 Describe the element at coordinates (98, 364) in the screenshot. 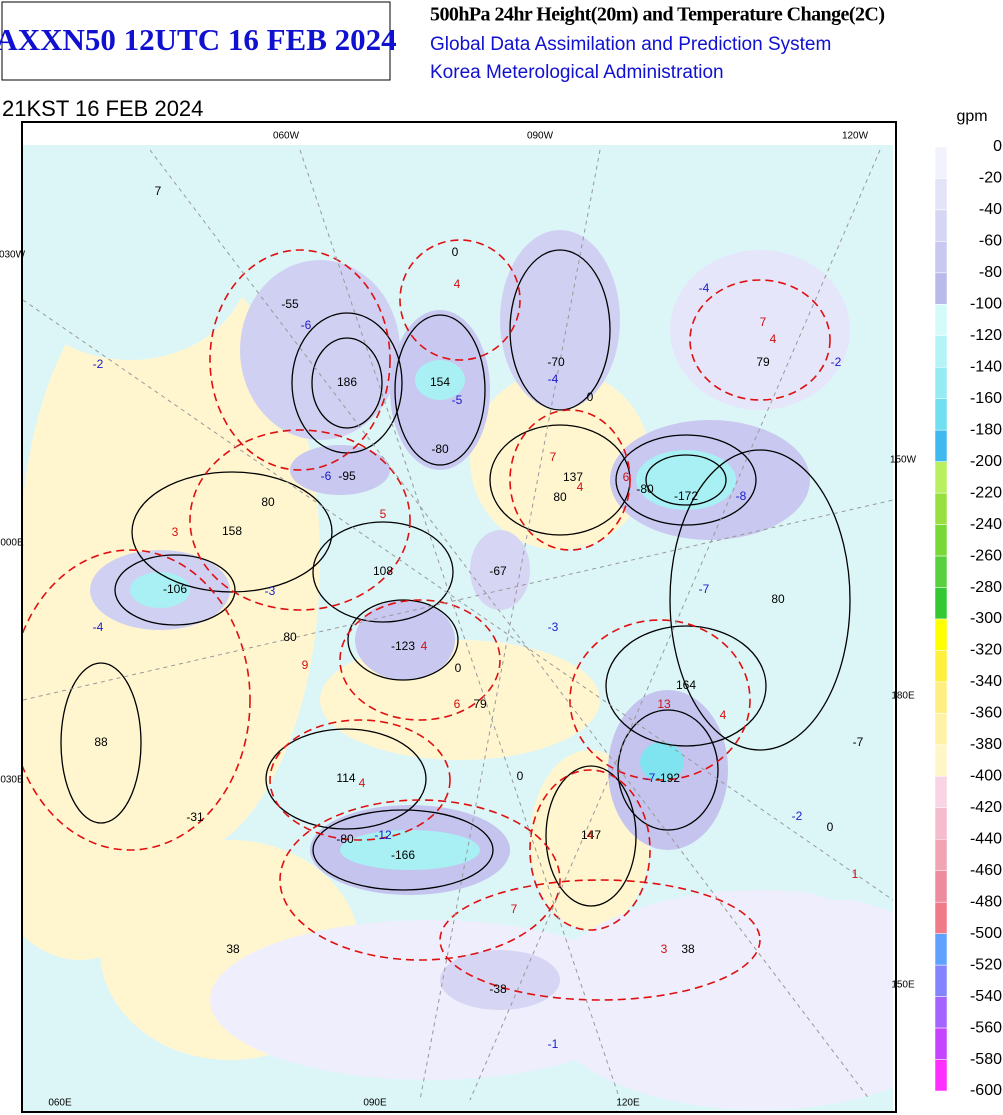

I see `cold-label: -2` at that location.